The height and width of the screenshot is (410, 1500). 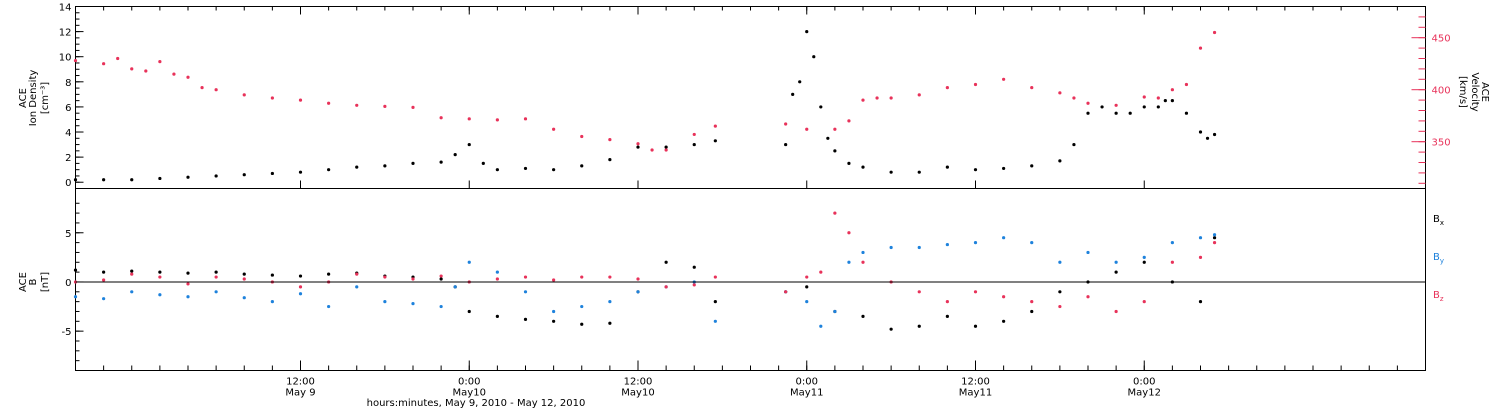 What do you see at coordinates (1441, 91) in the screenshot?
I see `top-right-tick-label: 400` at bounding box center [1441, 91].